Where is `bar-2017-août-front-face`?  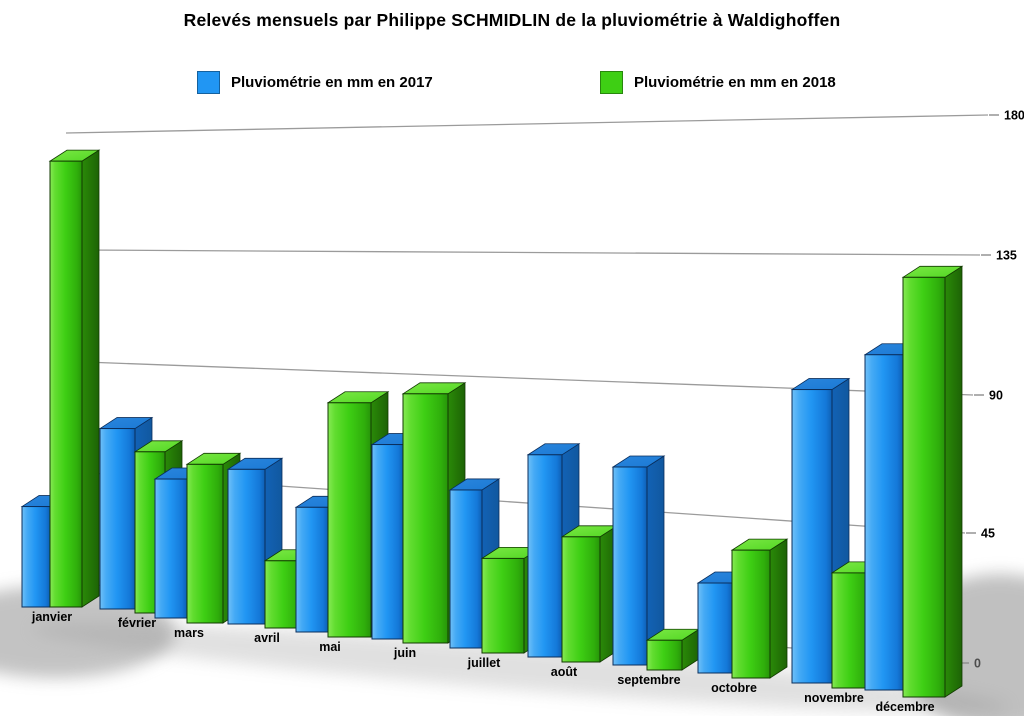 bar-2017-août-front-face is located at coordinates (545, 556).